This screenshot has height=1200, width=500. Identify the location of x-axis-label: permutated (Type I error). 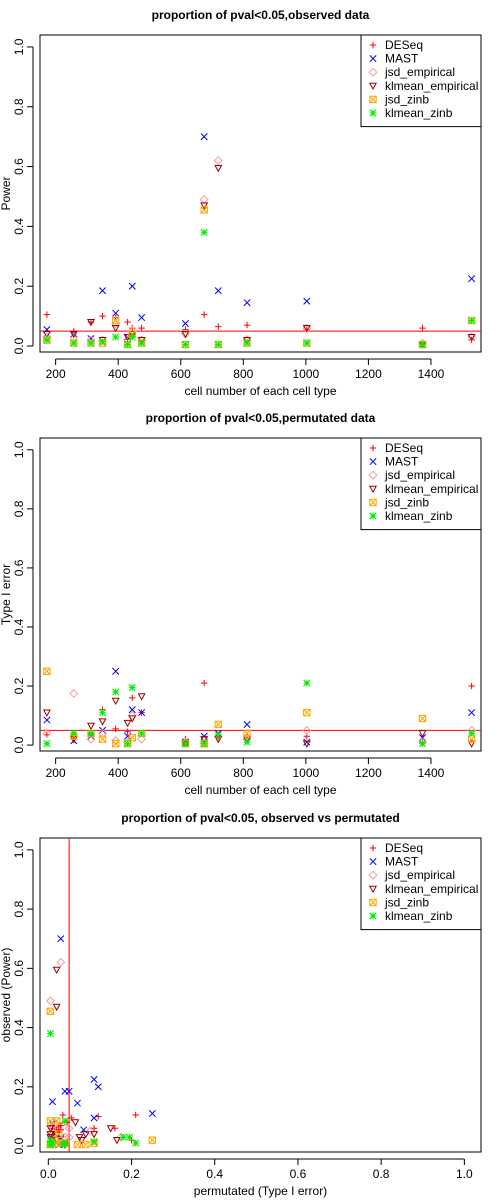
(260, 1191).